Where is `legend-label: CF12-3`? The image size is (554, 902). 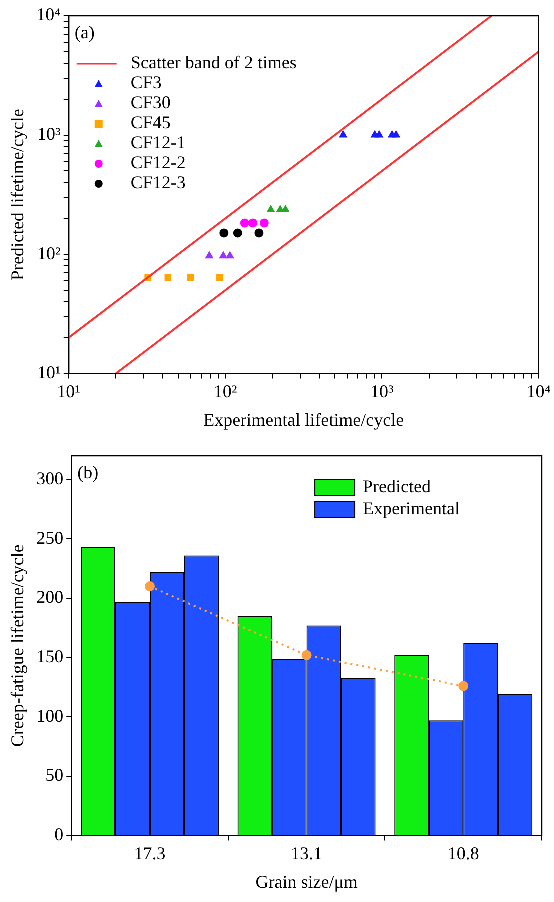
legend-label: CF12-3 is located at coordinates (158, 182).